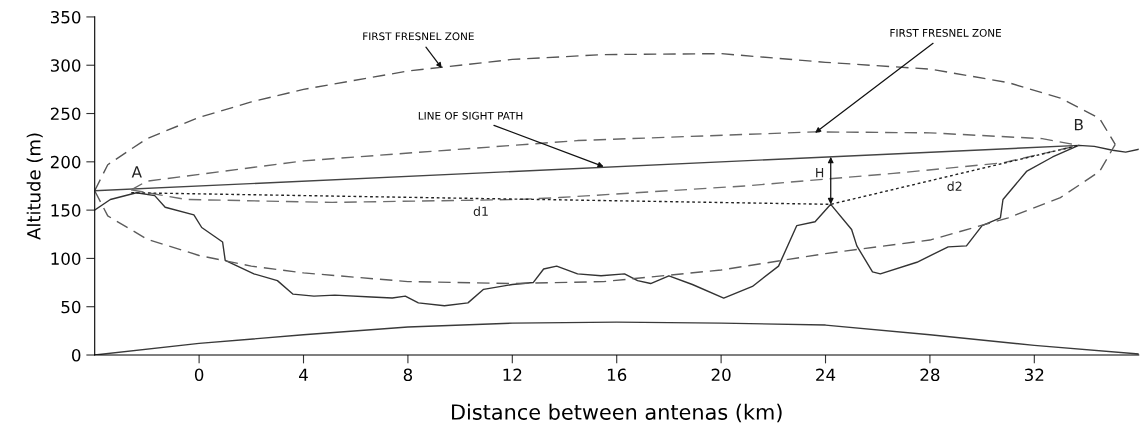  What do you see at coordinates (470, 115) in the screenshot?
I see `annotation: LINE OF SIGHT PATH` at bounding box center [470, 115].